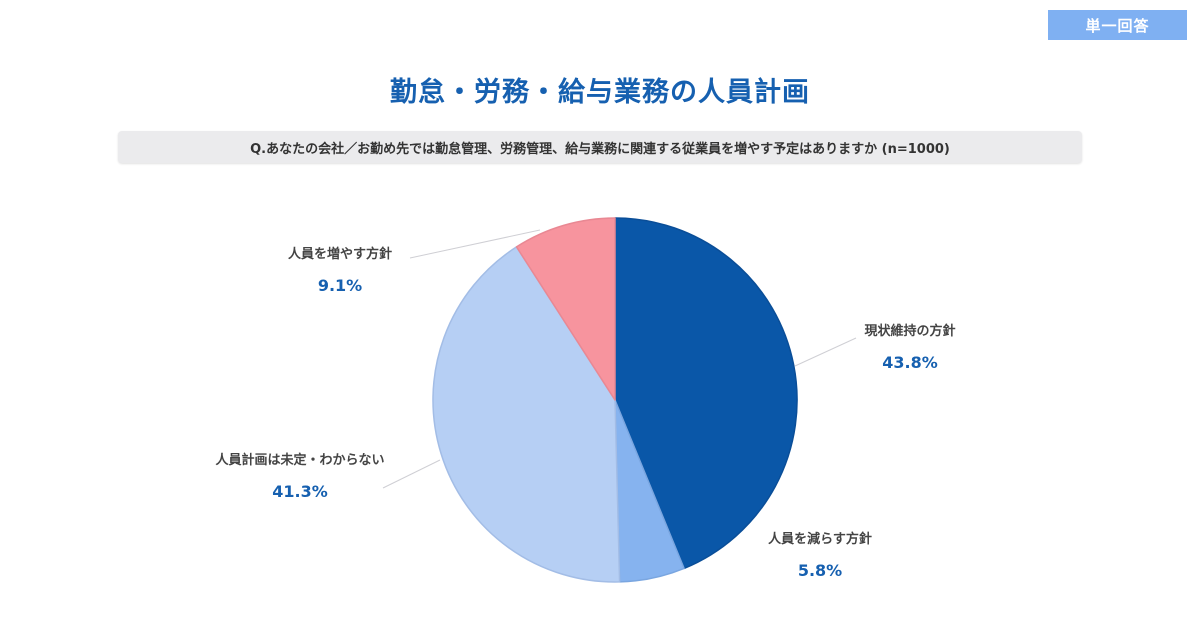 The width and height of the screenshot is (1200, 626). I want to click on label-undecided-name: 人員計画は未定・わからない, so click(300, 460).